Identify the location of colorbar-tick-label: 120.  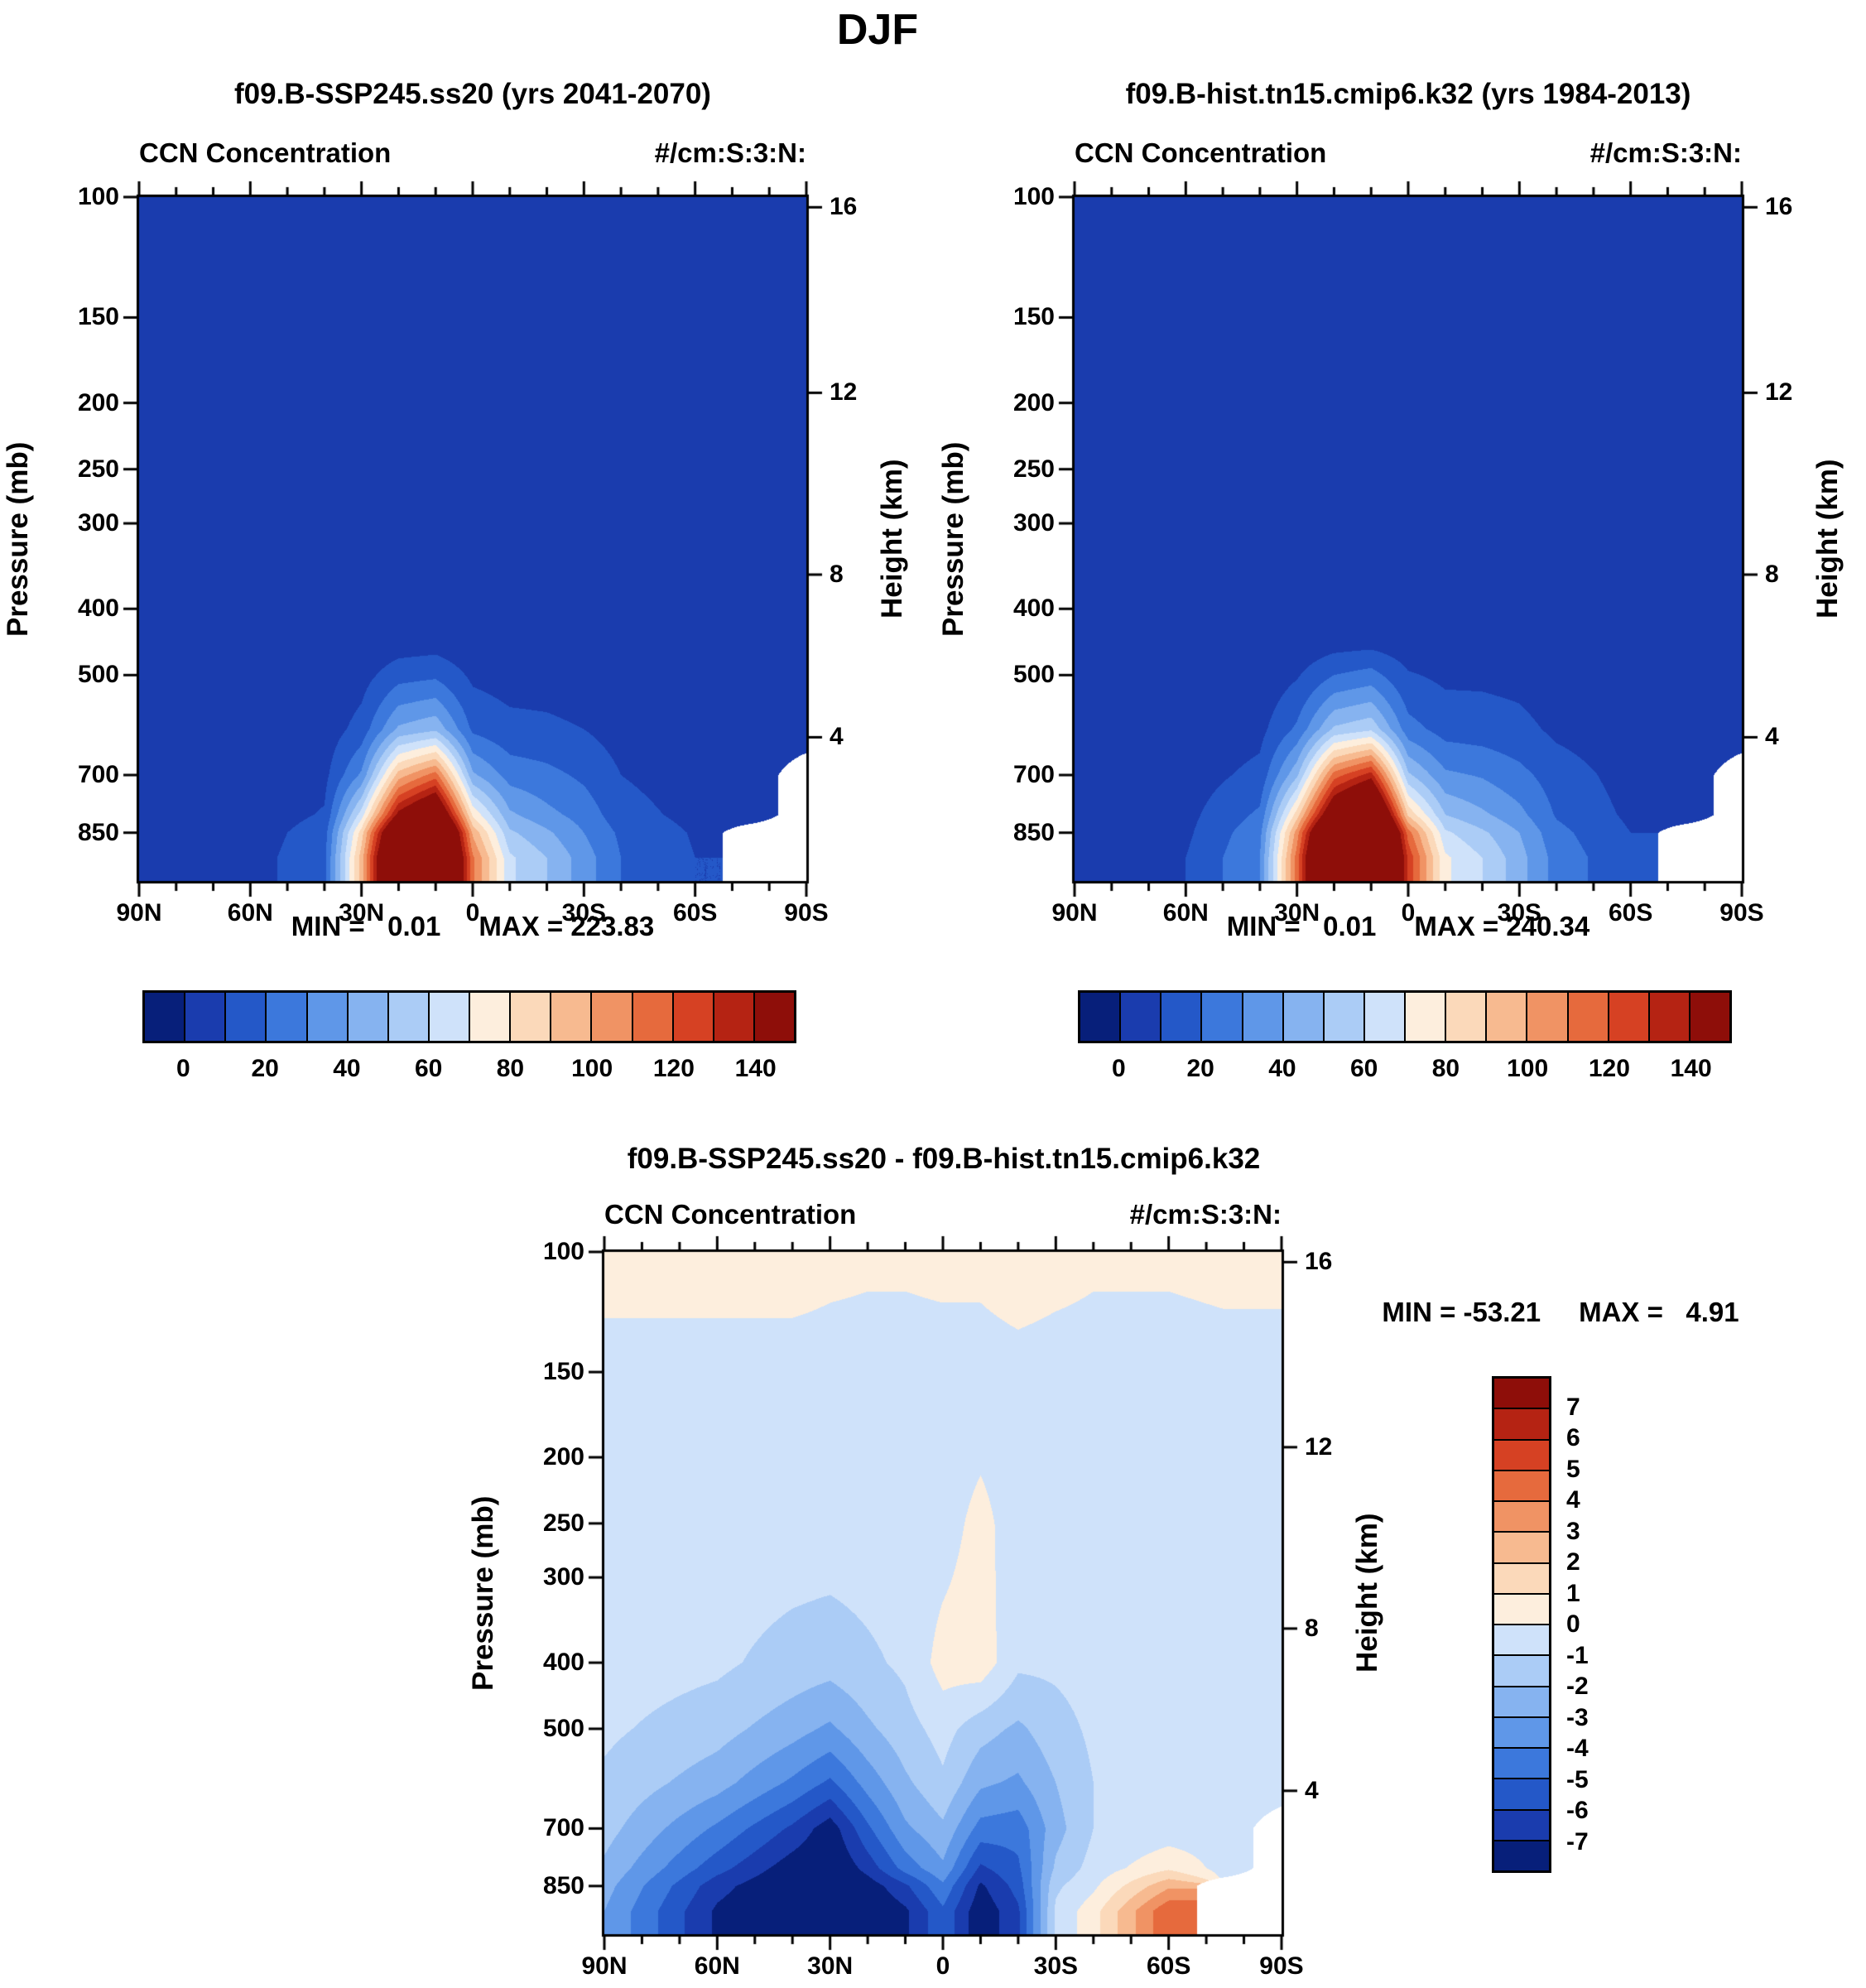
(673, 1068).